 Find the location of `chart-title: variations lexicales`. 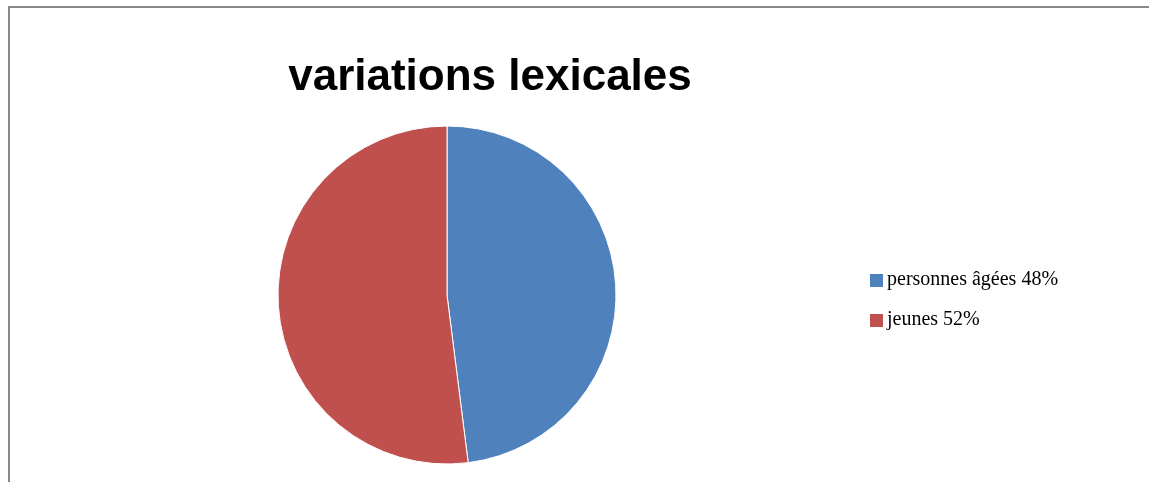

chart-title: variations lexicales is located at coordinates (490, 74).